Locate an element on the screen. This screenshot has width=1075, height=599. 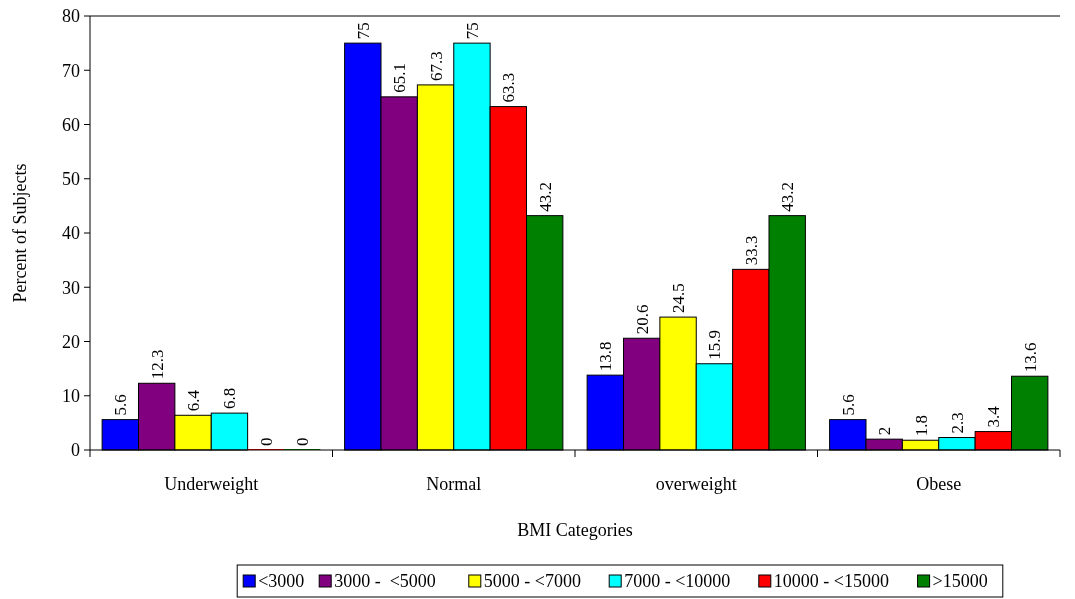
x-tick-label: overweight is located at coordinates (696, 484).